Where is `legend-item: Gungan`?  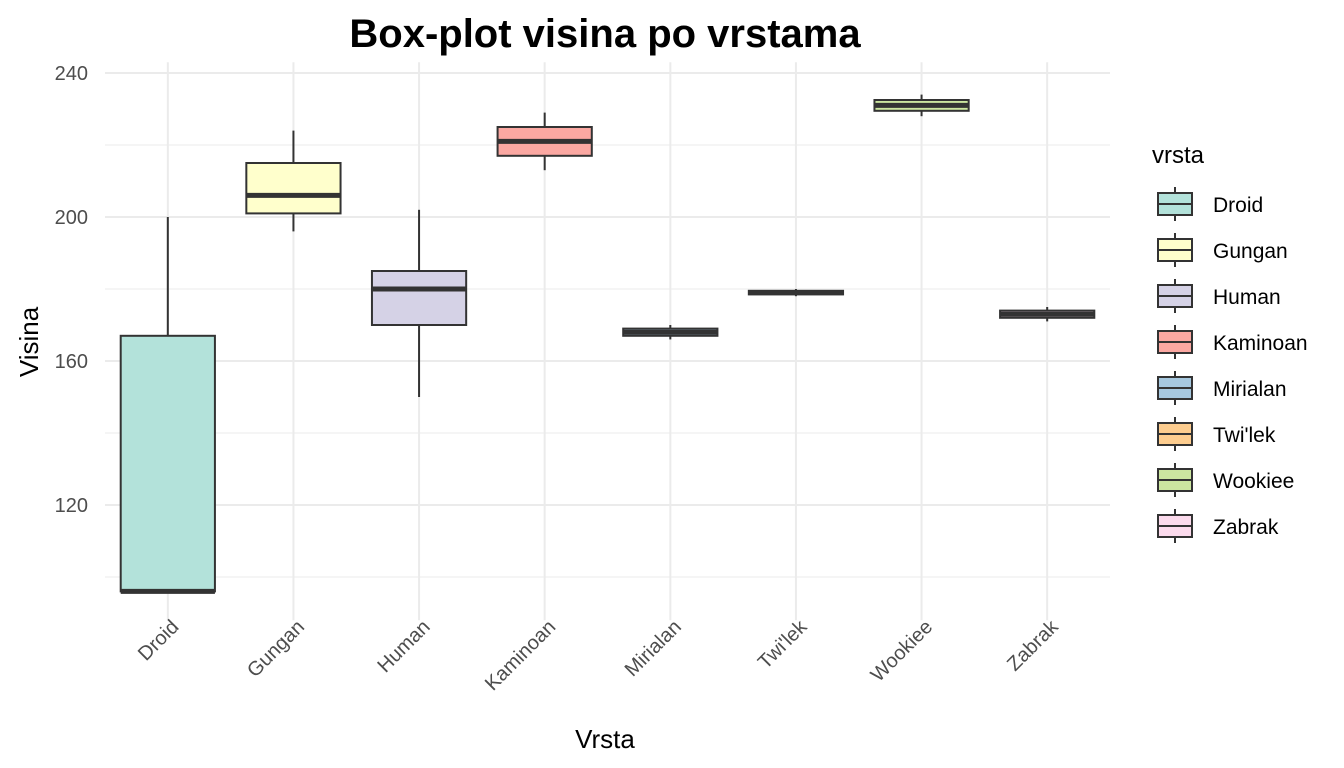
legend-item: Gungan is located at coordinates (1222, 250).